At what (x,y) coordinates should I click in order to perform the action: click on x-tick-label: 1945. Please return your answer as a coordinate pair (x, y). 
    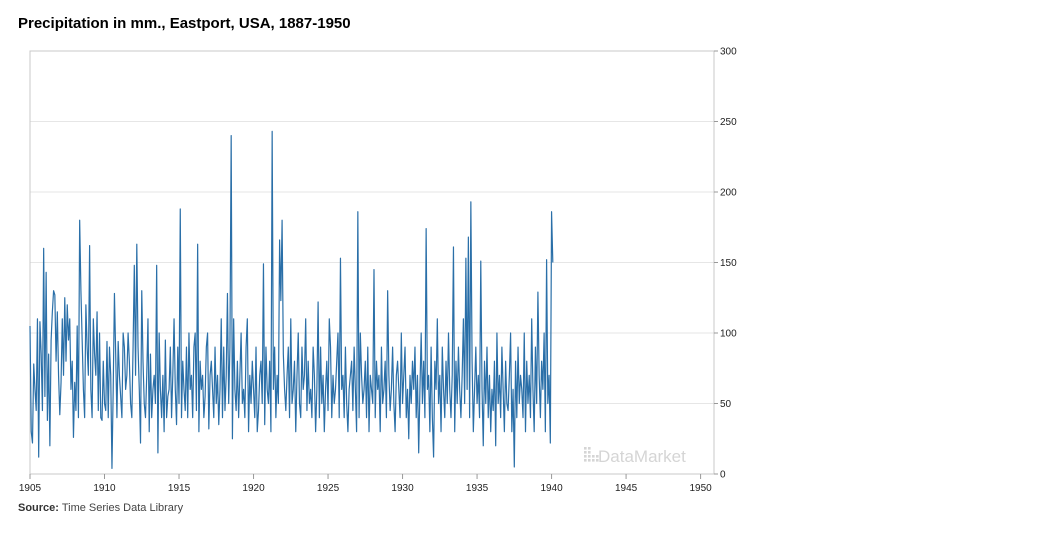
    Looking at the image, I should click on (626, 488).